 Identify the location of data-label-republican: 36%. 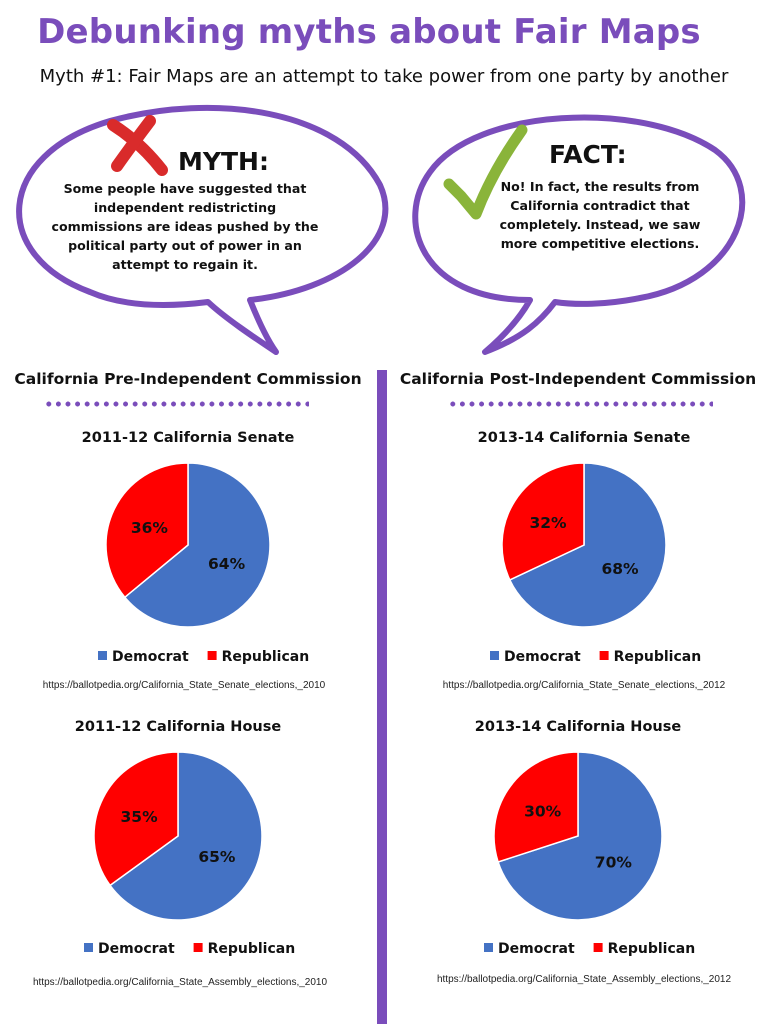
(150, 528).